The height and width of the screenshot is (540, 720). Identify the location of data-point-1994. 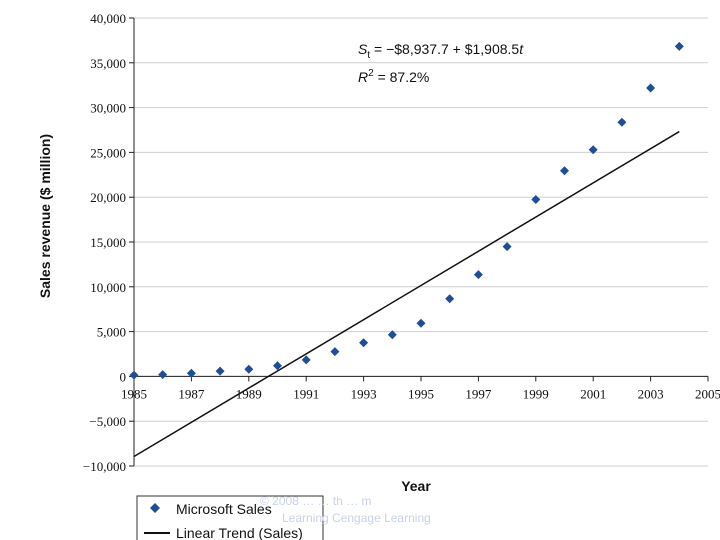
(392, 335).